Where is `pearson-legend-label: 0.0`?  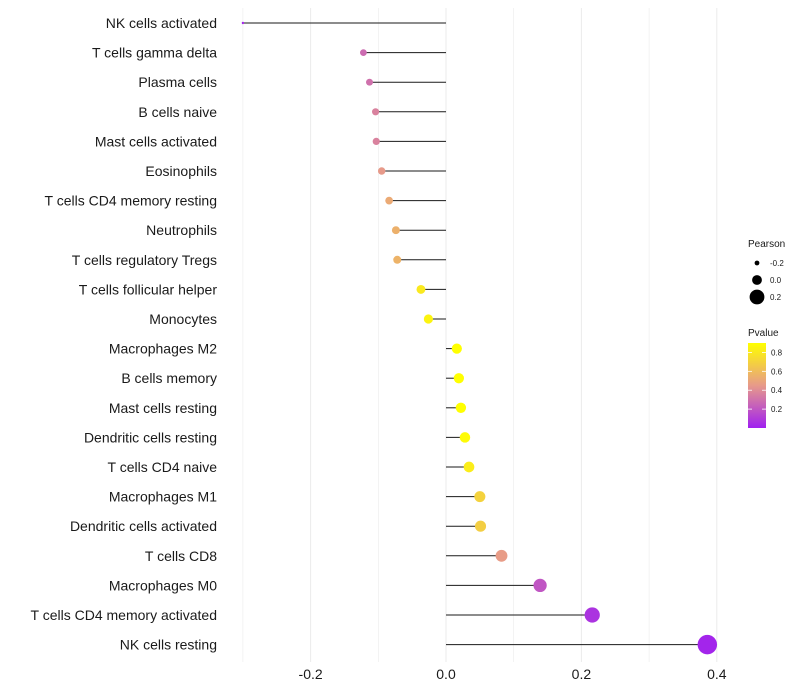 pearson-legend-label: 0.0 is located at coordinates (776, 280).